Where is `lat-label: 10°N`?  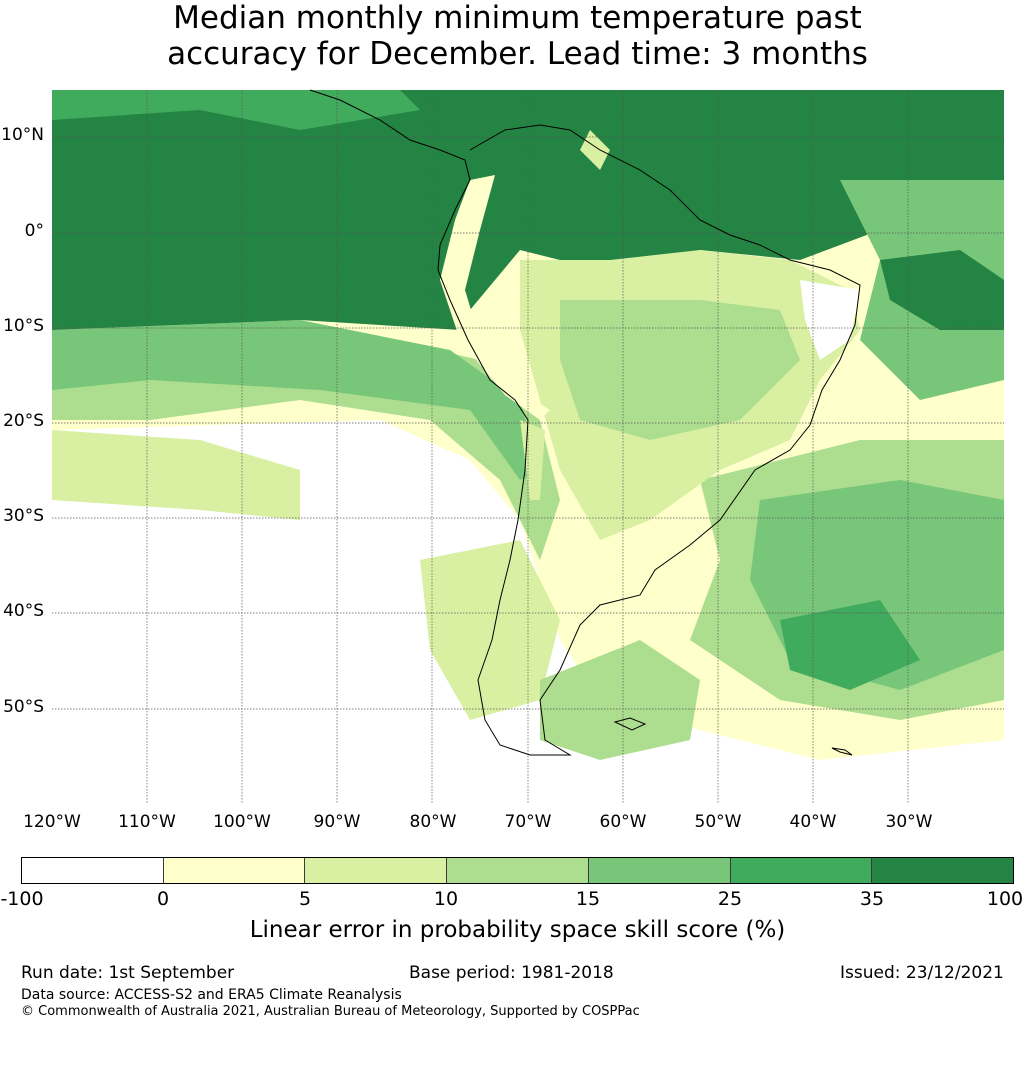 lat-label: 10°N is located at coordinates (22, 135).